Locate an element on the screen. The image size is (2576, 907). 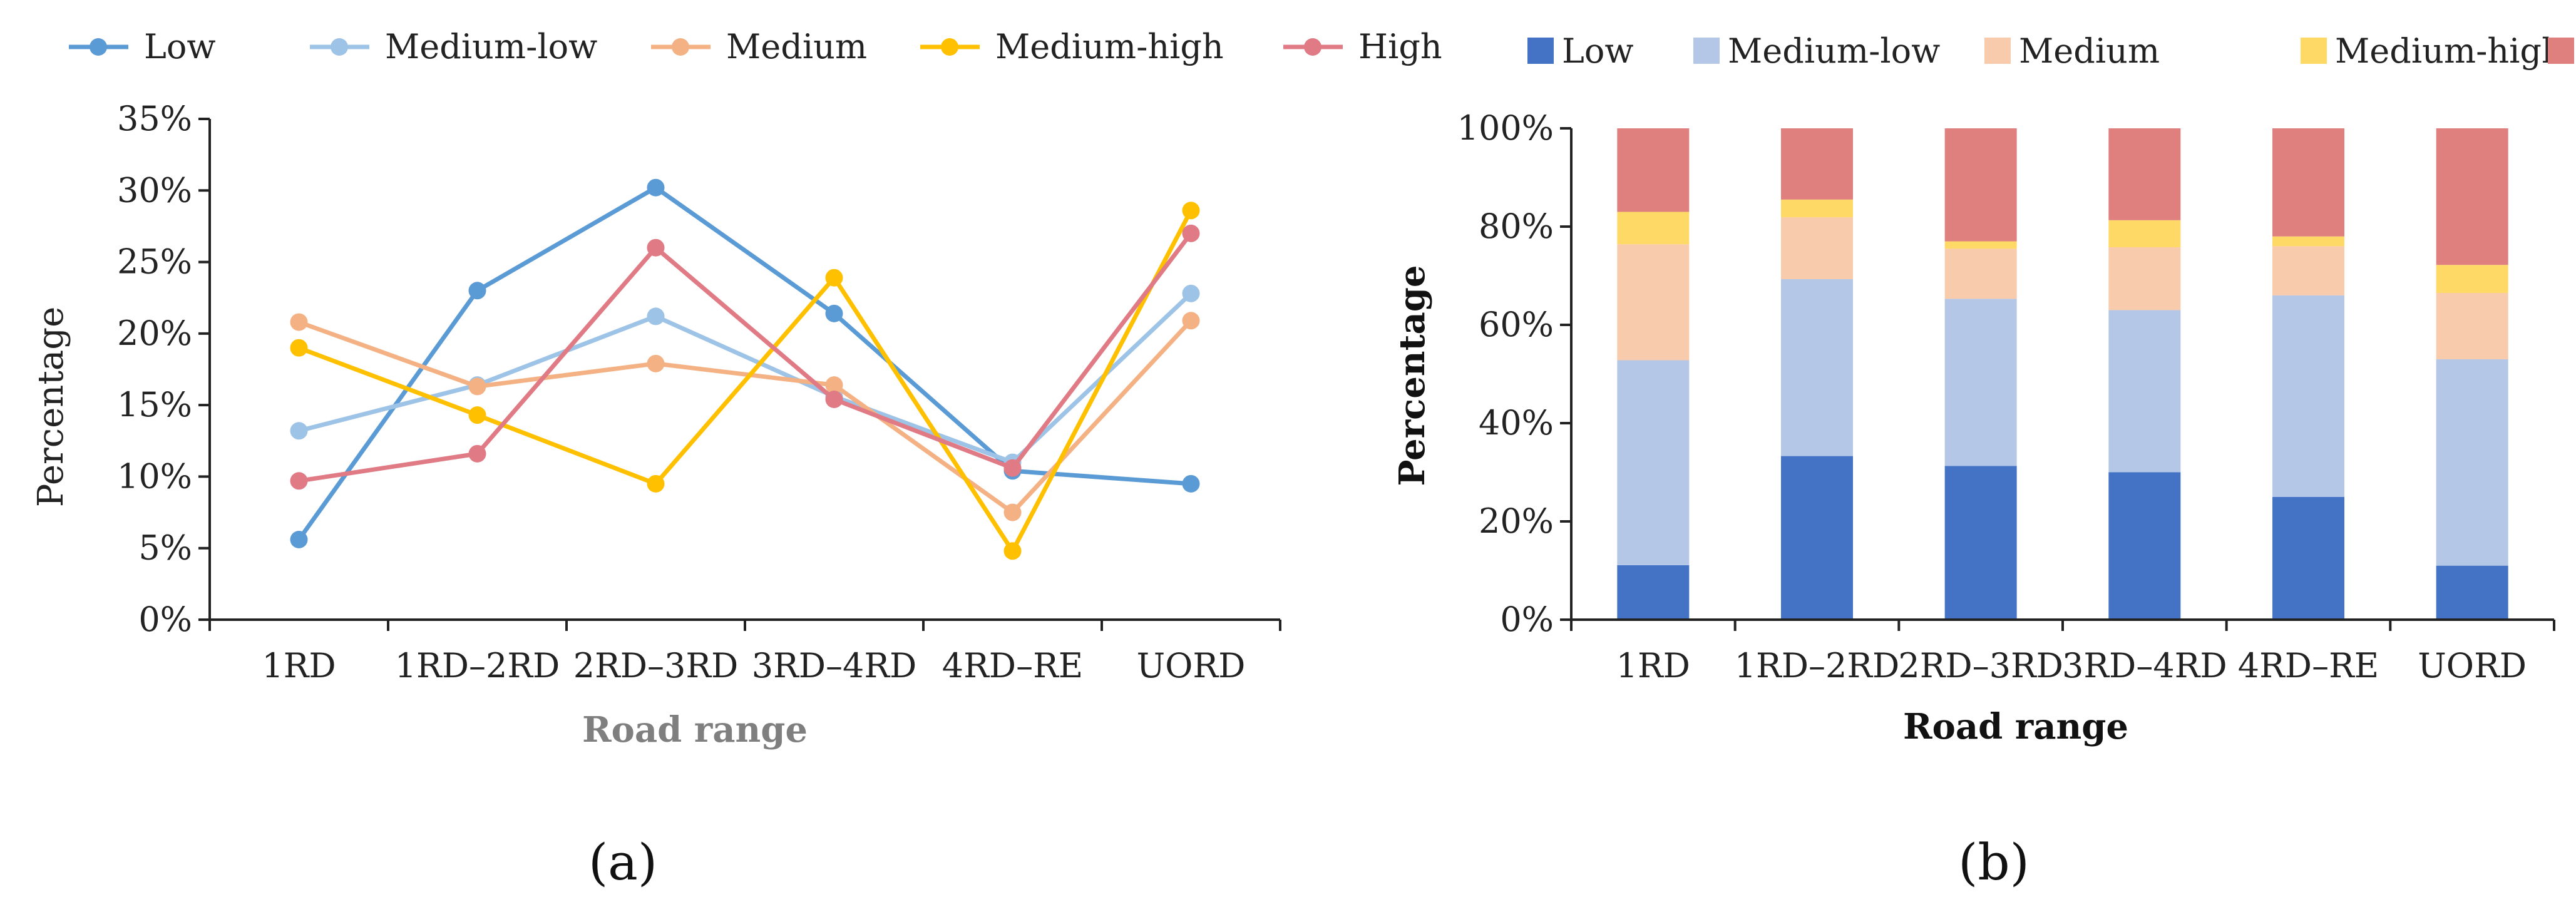
legend-marker-medium-low is located at coordinates (339, 47).